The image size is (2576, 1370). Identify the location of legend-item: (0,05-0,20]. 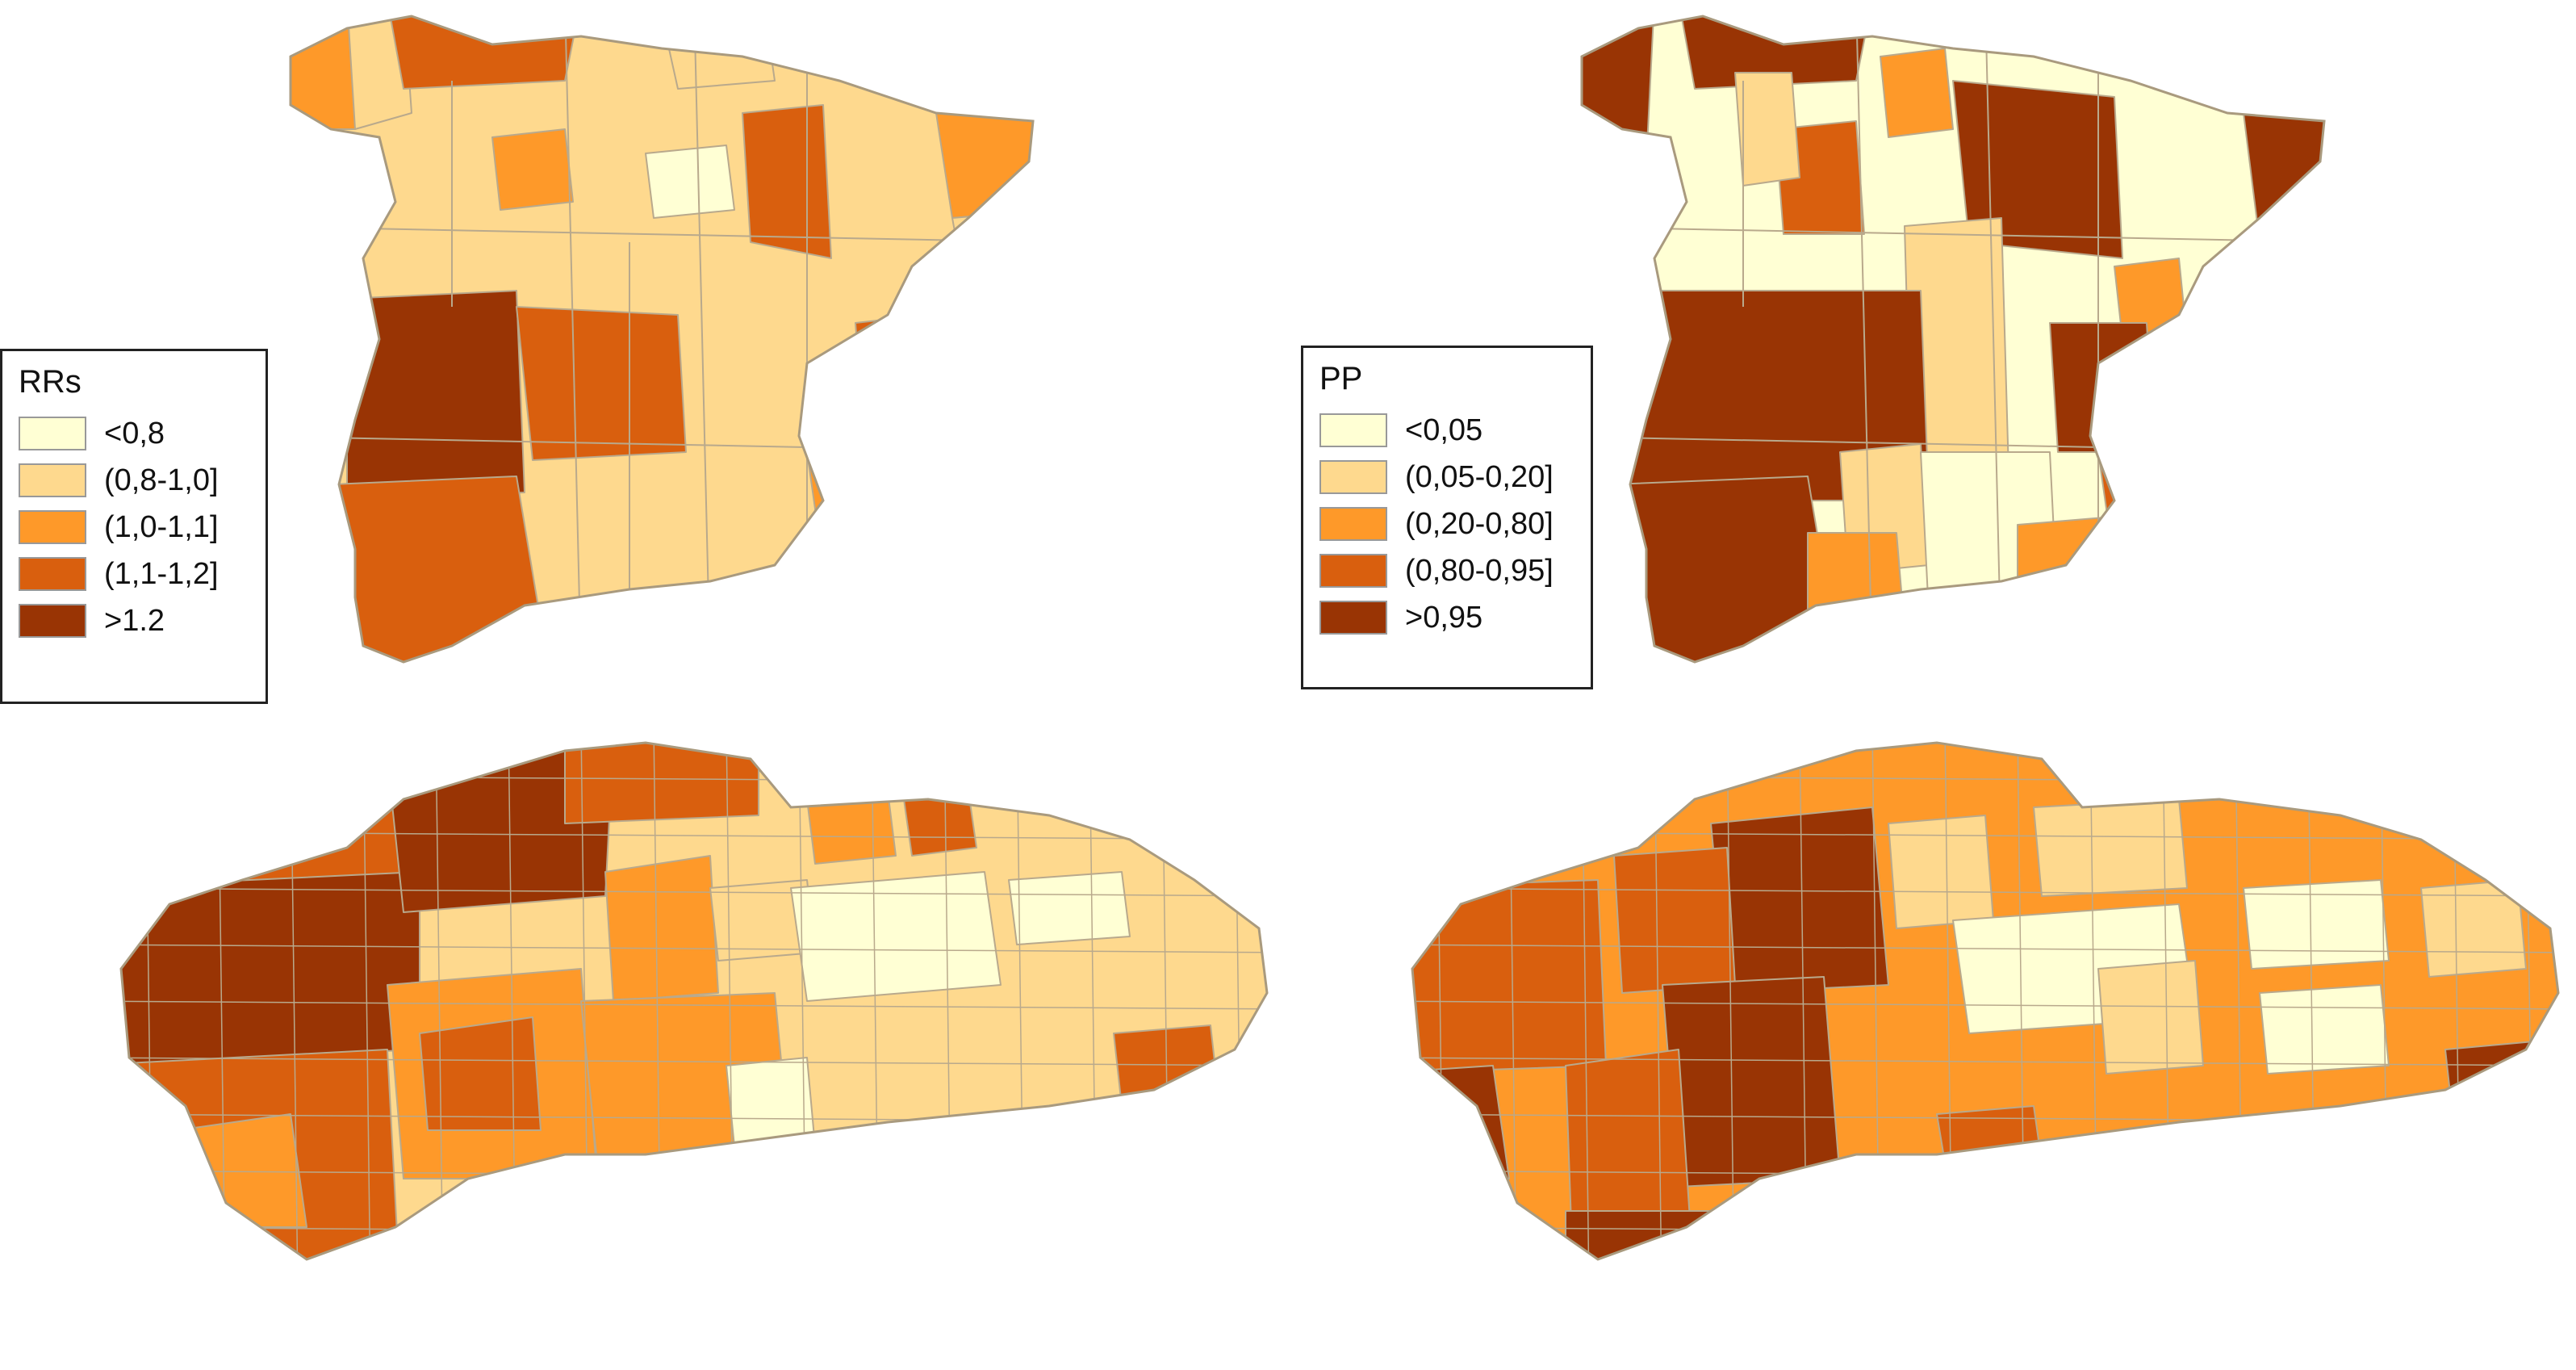
(1446, 477).